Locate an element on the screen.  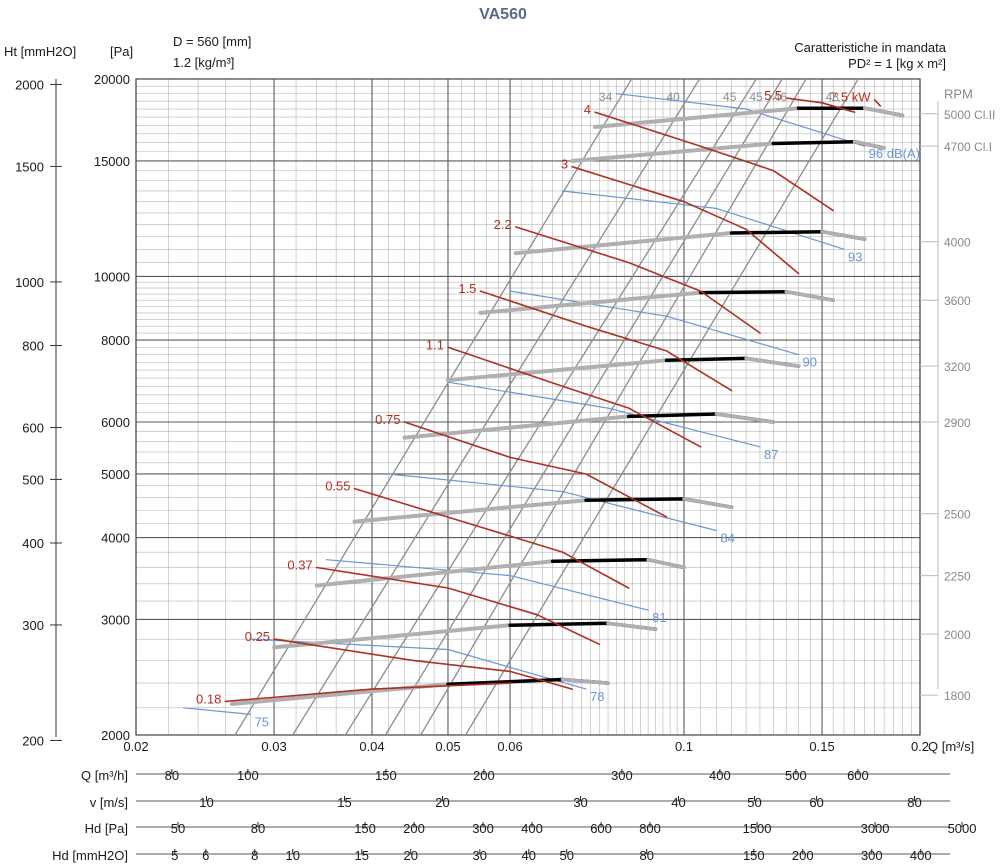
noise-label: 90 is located at coordinates (810, 362).